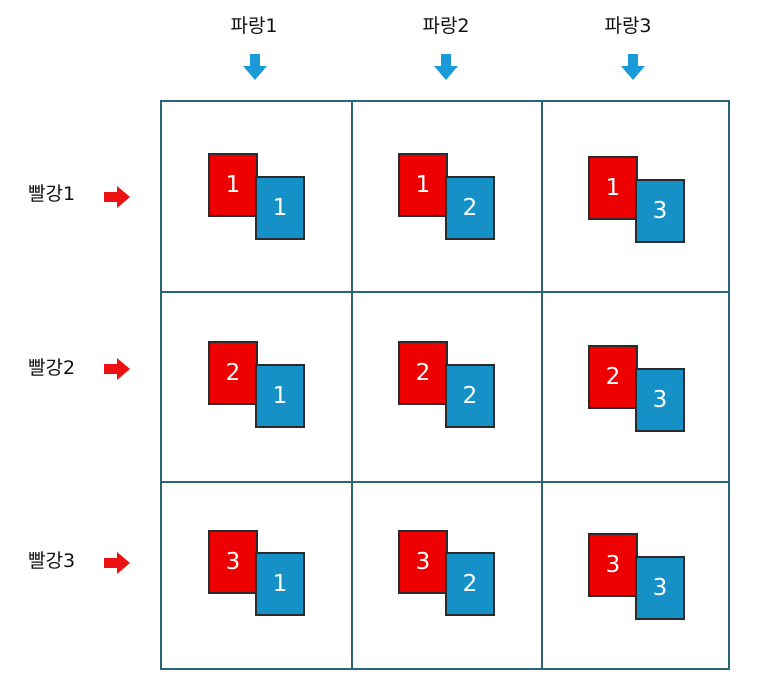  I want to click on row-label-1: 빨강1, so click(52, 194).